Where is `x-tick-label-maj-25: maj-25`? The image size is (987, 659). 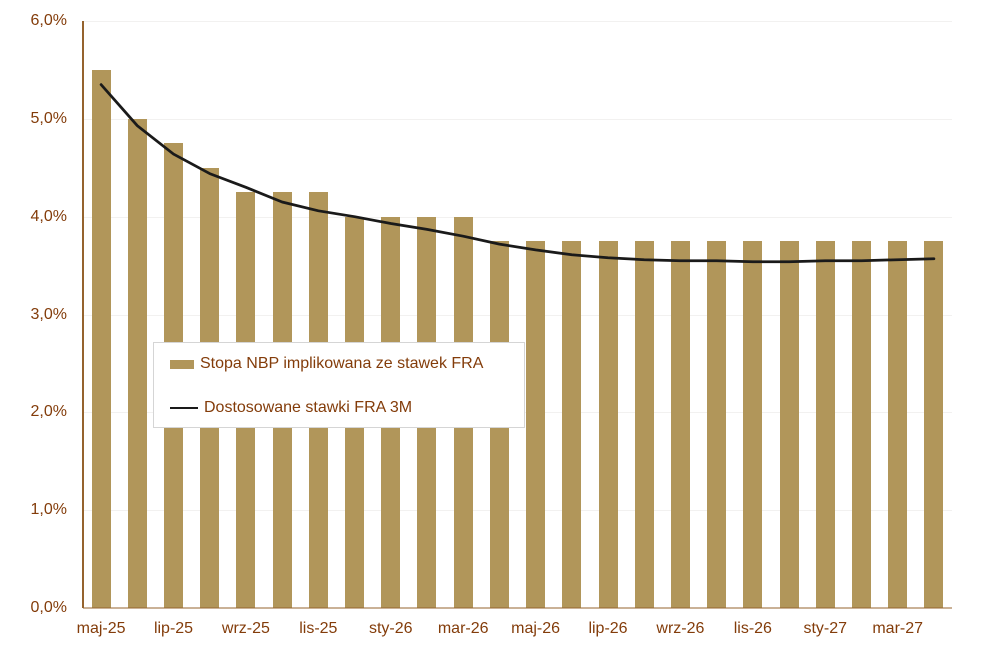
x-tick-label-maj-25: maj-25 is located at coordinates (101, 628).